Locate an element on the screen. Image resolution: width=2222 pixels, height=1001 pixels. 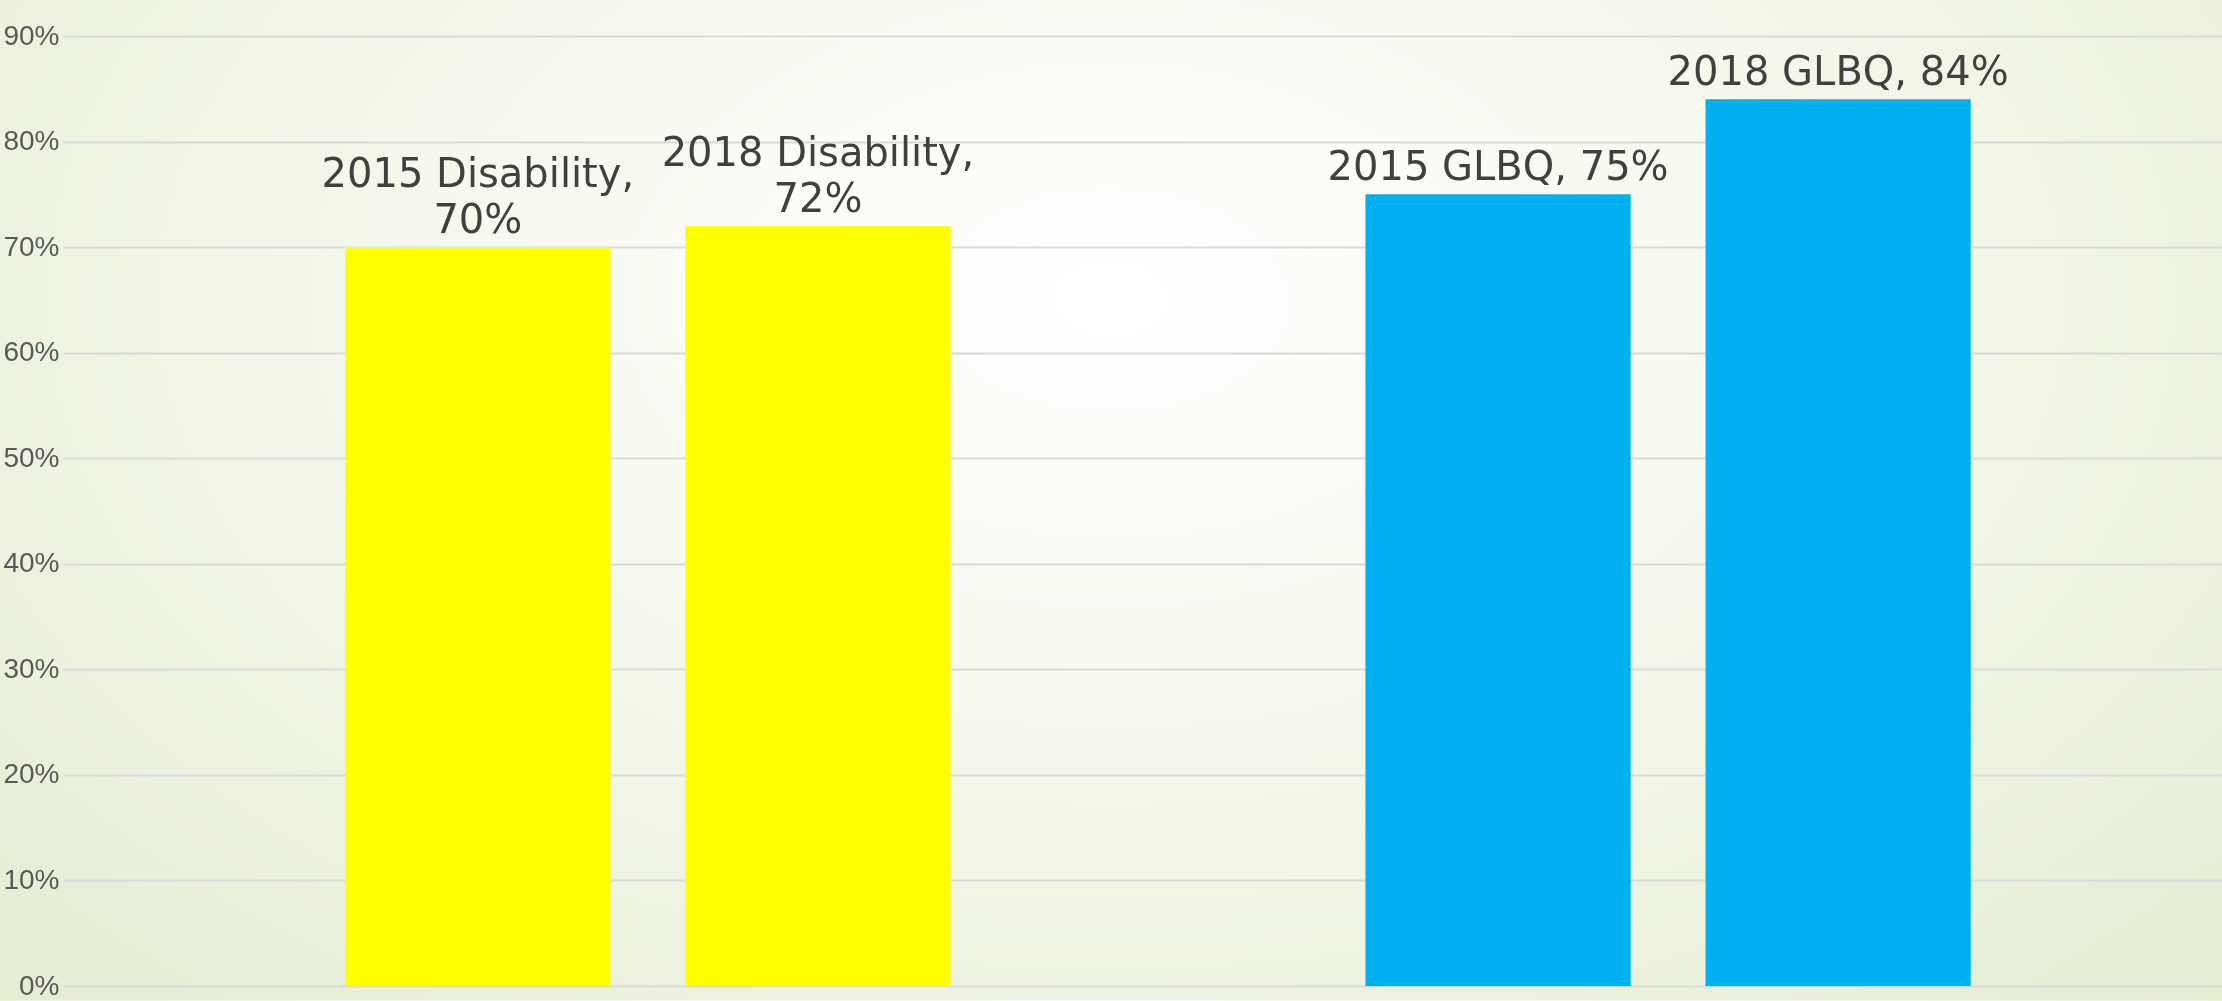
y-tick-label: 30% is located at coordinates (31, 668).